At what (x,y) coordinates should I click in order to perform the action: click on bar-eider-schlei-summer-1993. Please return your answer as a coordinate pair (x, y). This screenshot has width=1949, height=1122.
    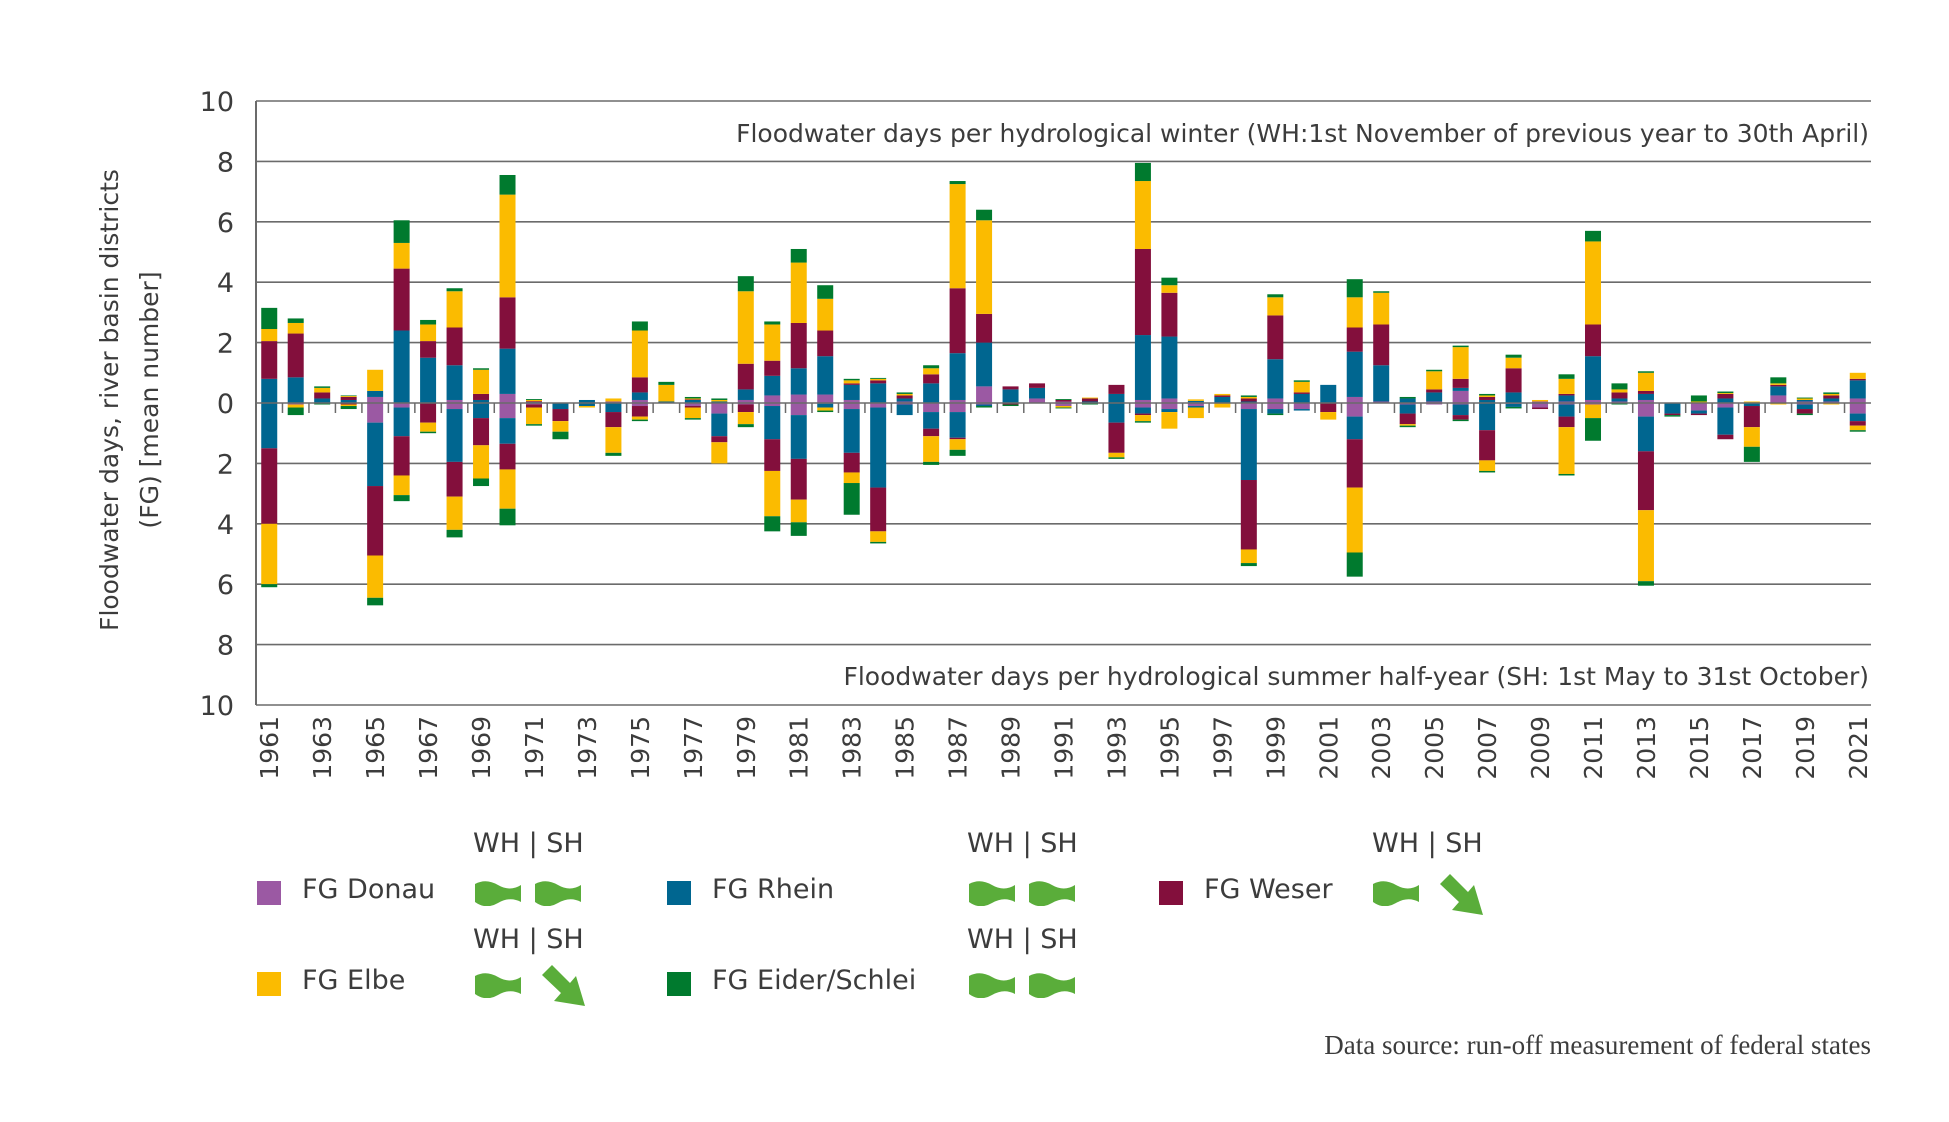
    Looking at the image, I should click on (1116, 458).